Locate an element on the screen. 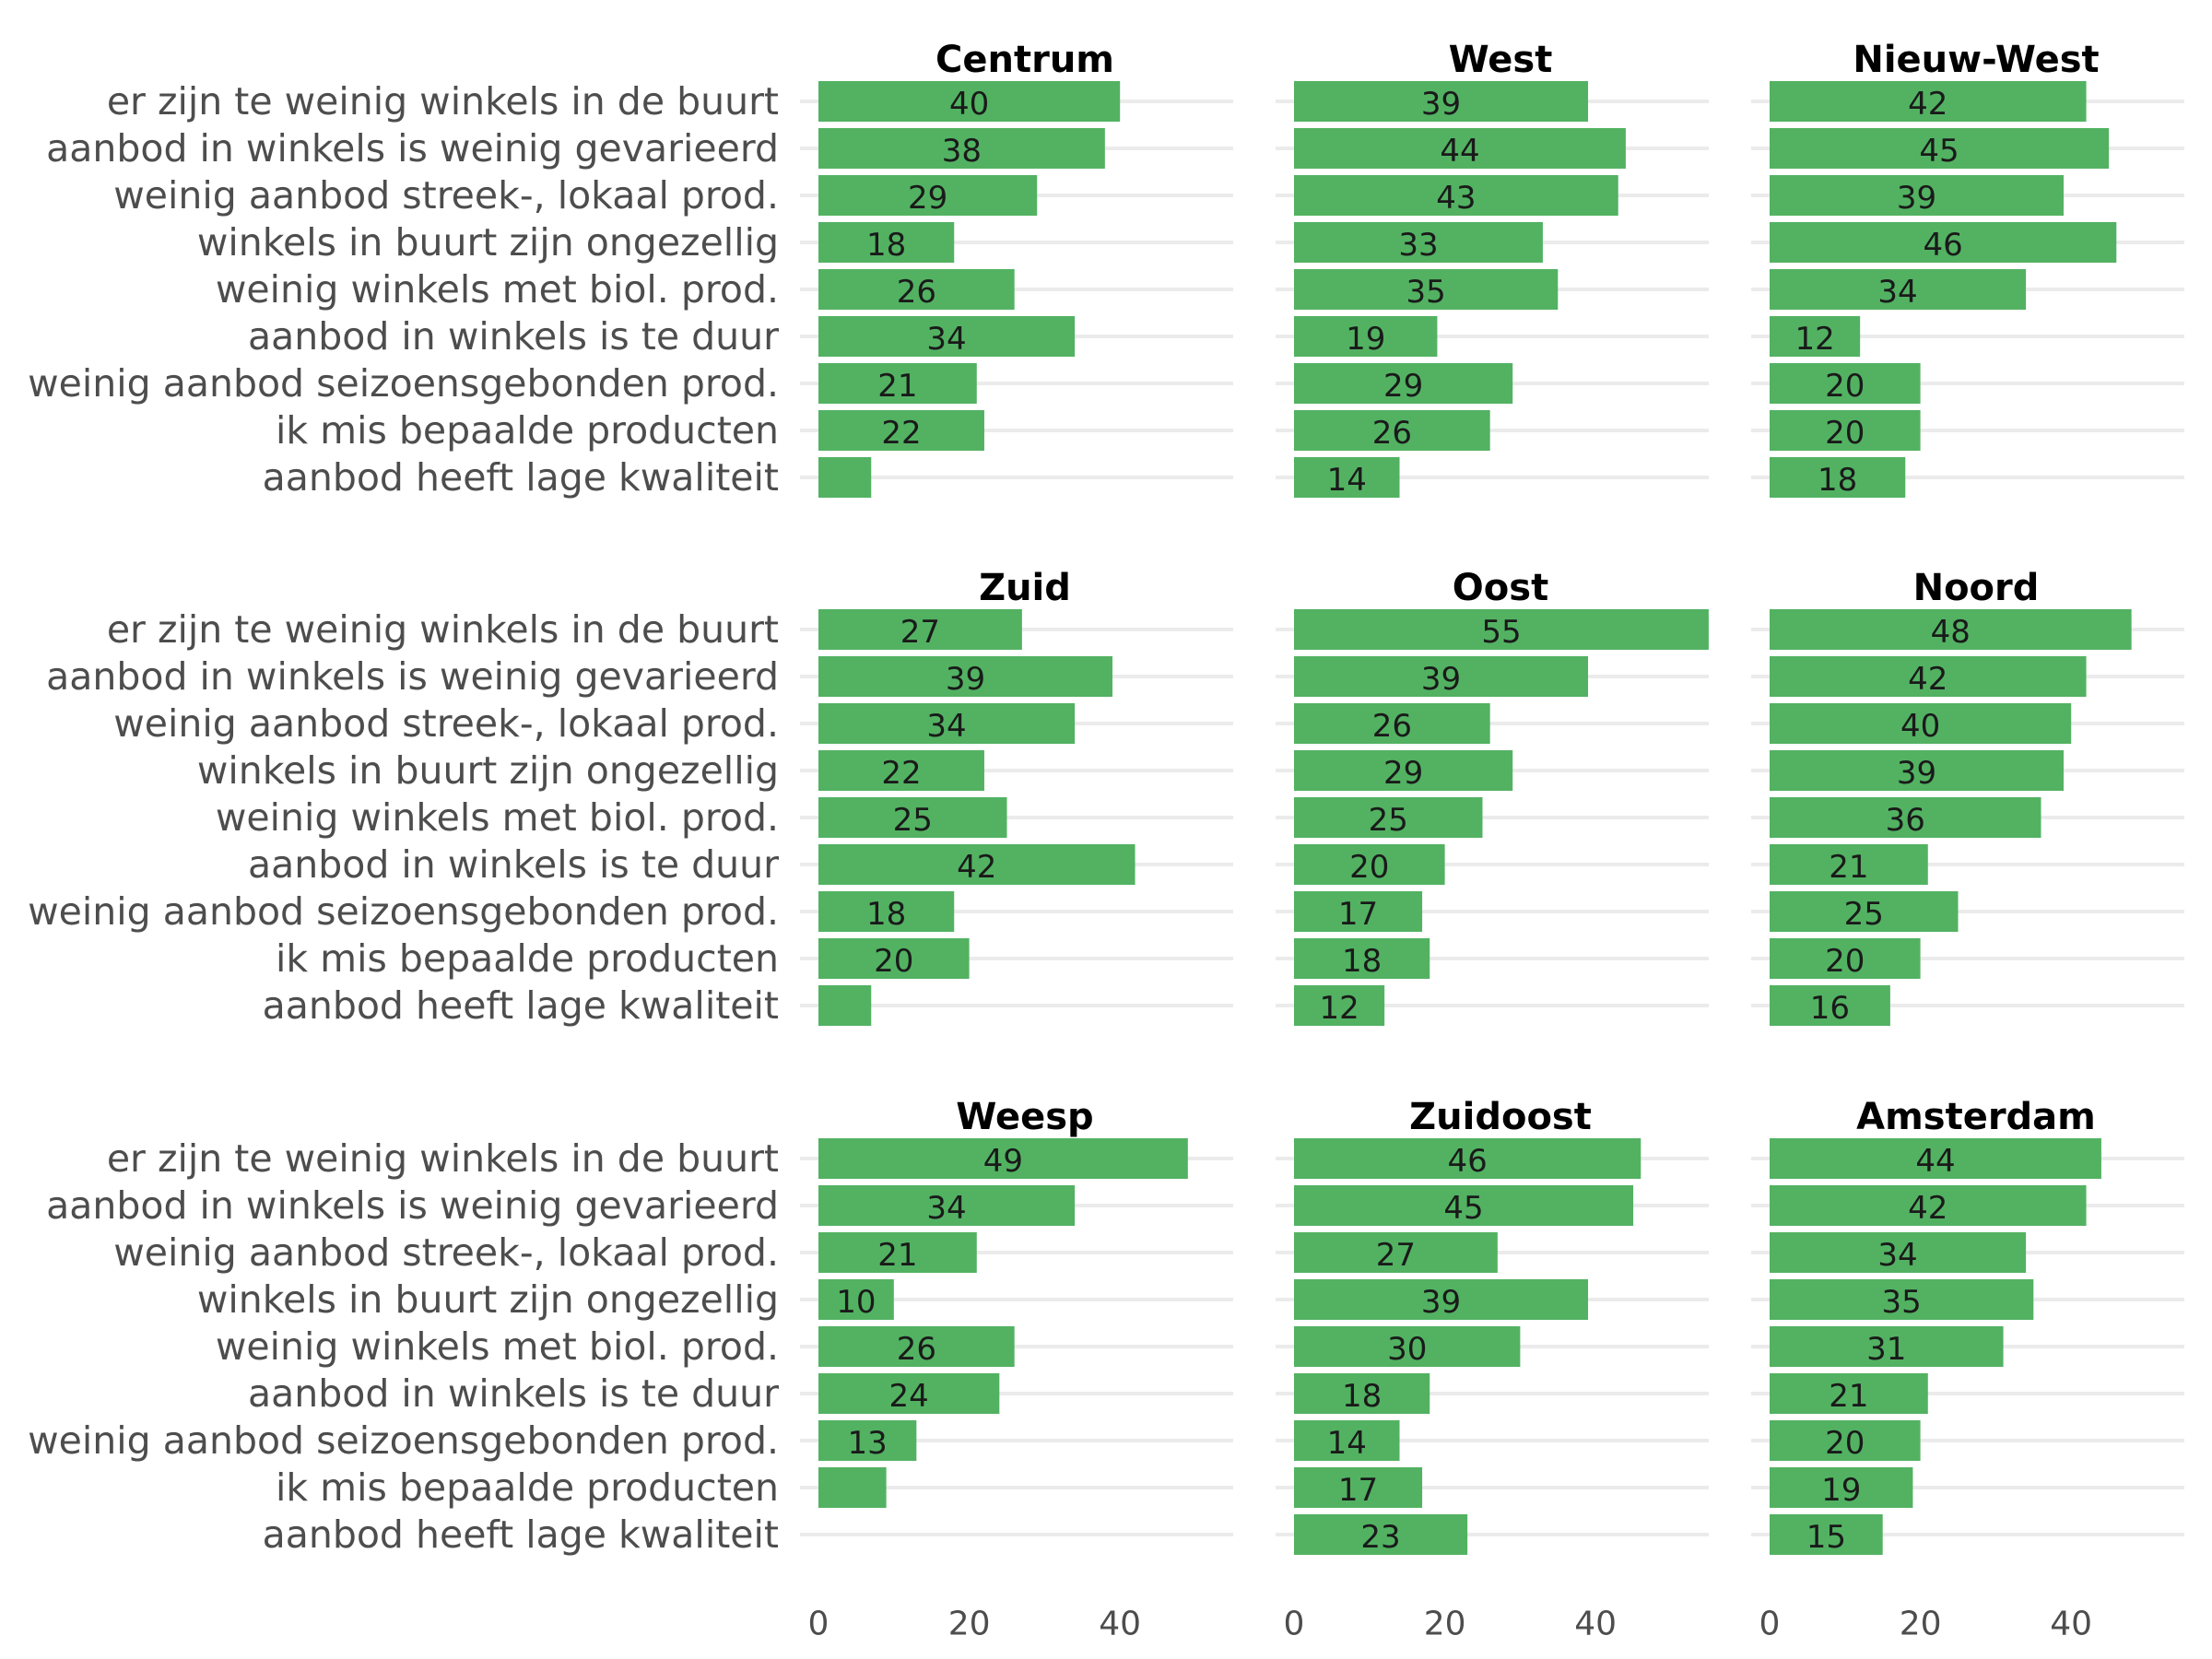  category-label: aanbod in winkels is weinig gevarieerd is located at coordinates (412, 148).